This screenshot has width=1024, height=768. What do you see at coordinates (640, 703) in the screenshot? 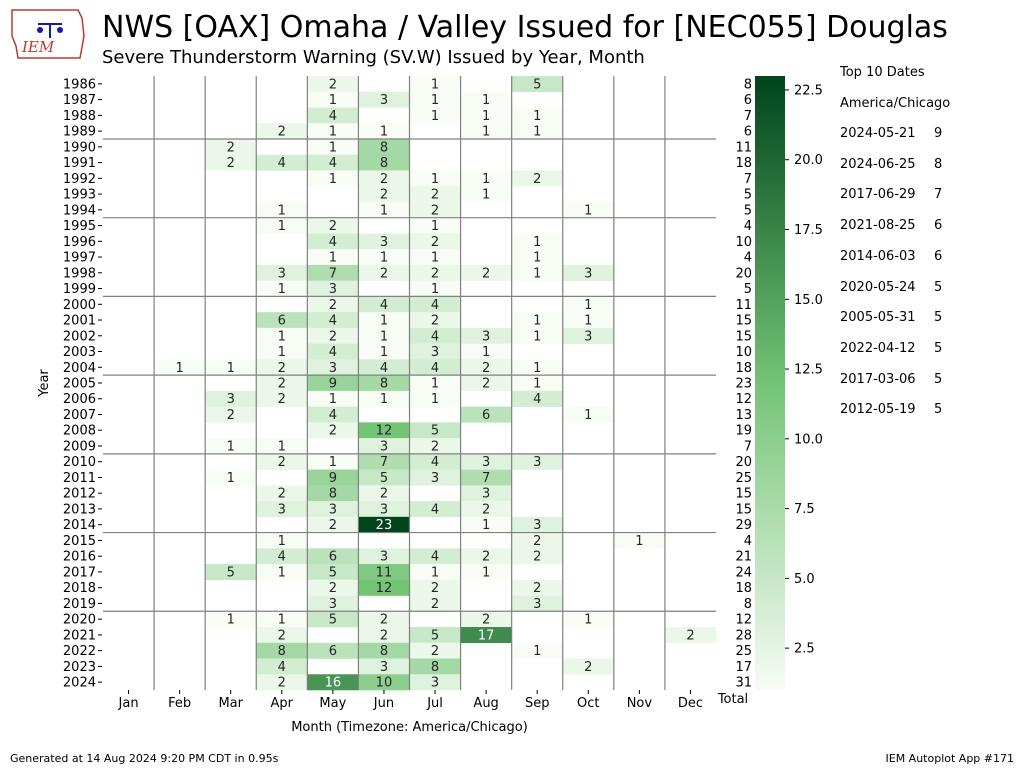
I see `month-tick-label: Nov` at bounding box center [640, 703].